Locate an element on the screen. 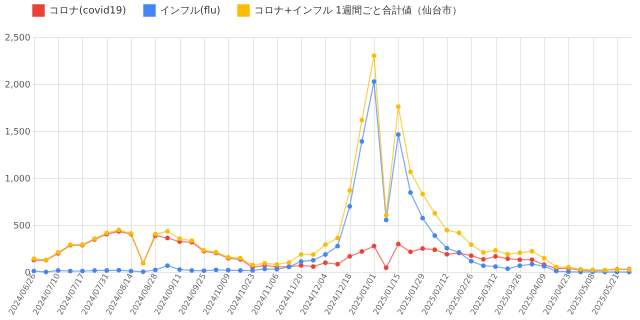  y-tick-label: 1,000 is located at coordinates (17, 179).